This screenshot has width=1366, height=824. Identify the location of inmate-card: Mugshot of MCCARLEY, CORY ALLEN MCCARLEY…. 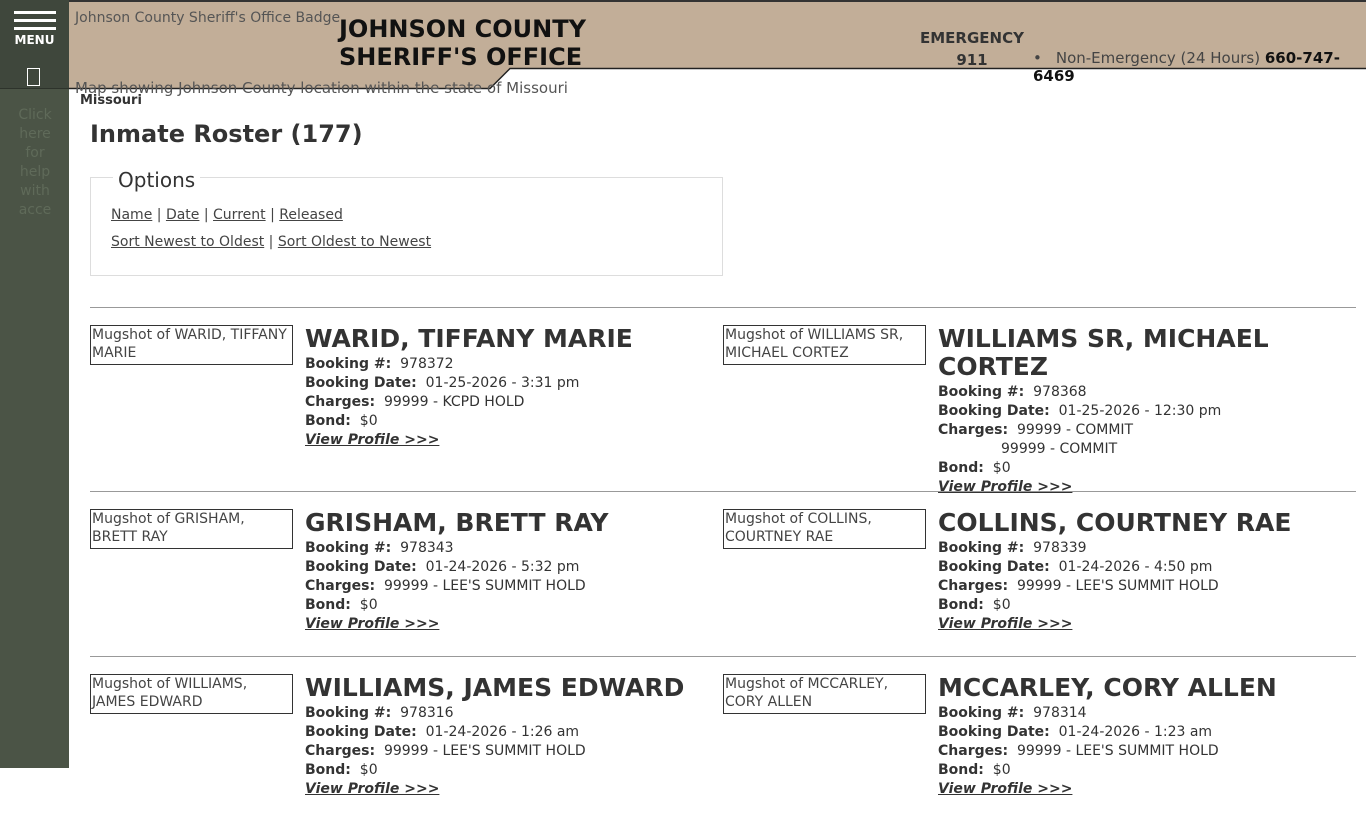
(1033, 749).